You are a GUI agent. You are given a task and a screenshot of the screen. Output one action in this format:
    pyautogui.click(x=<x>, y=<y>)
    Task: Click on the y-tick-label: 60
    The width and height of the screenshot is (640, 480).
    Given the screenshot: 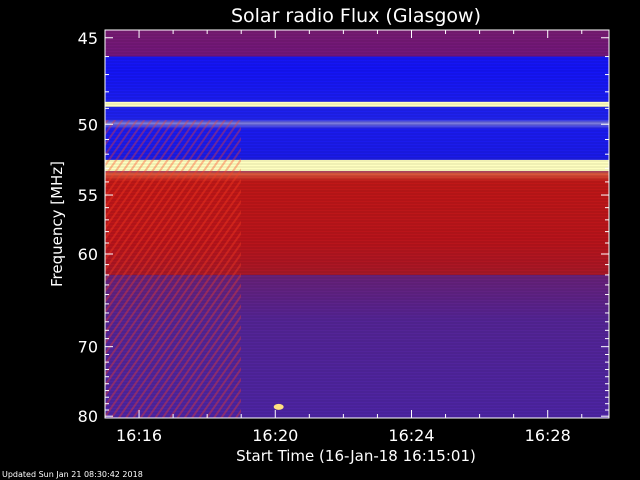 What is the action you would take?
    pyautogui.click(x=88, y=254)
    